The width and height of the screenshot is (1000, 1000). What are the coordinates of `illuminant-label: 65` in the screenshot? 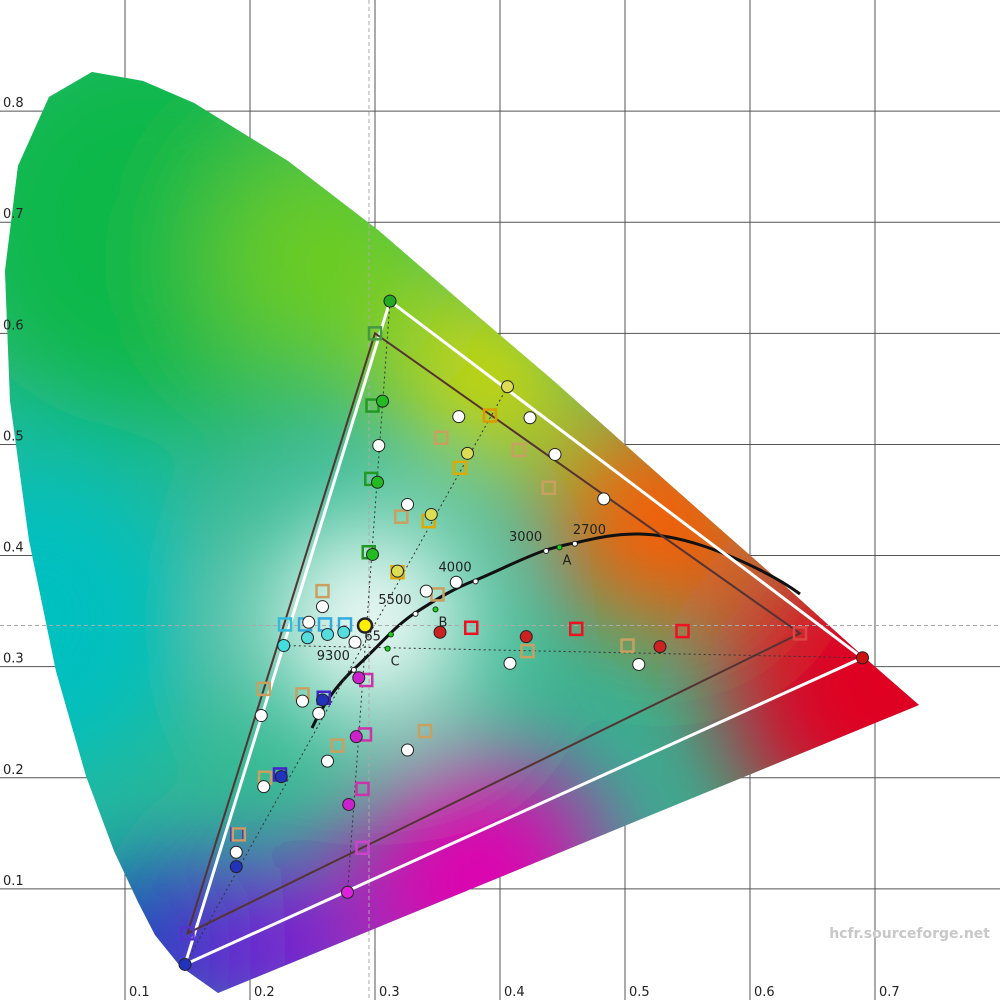 It's located at (372, 636).